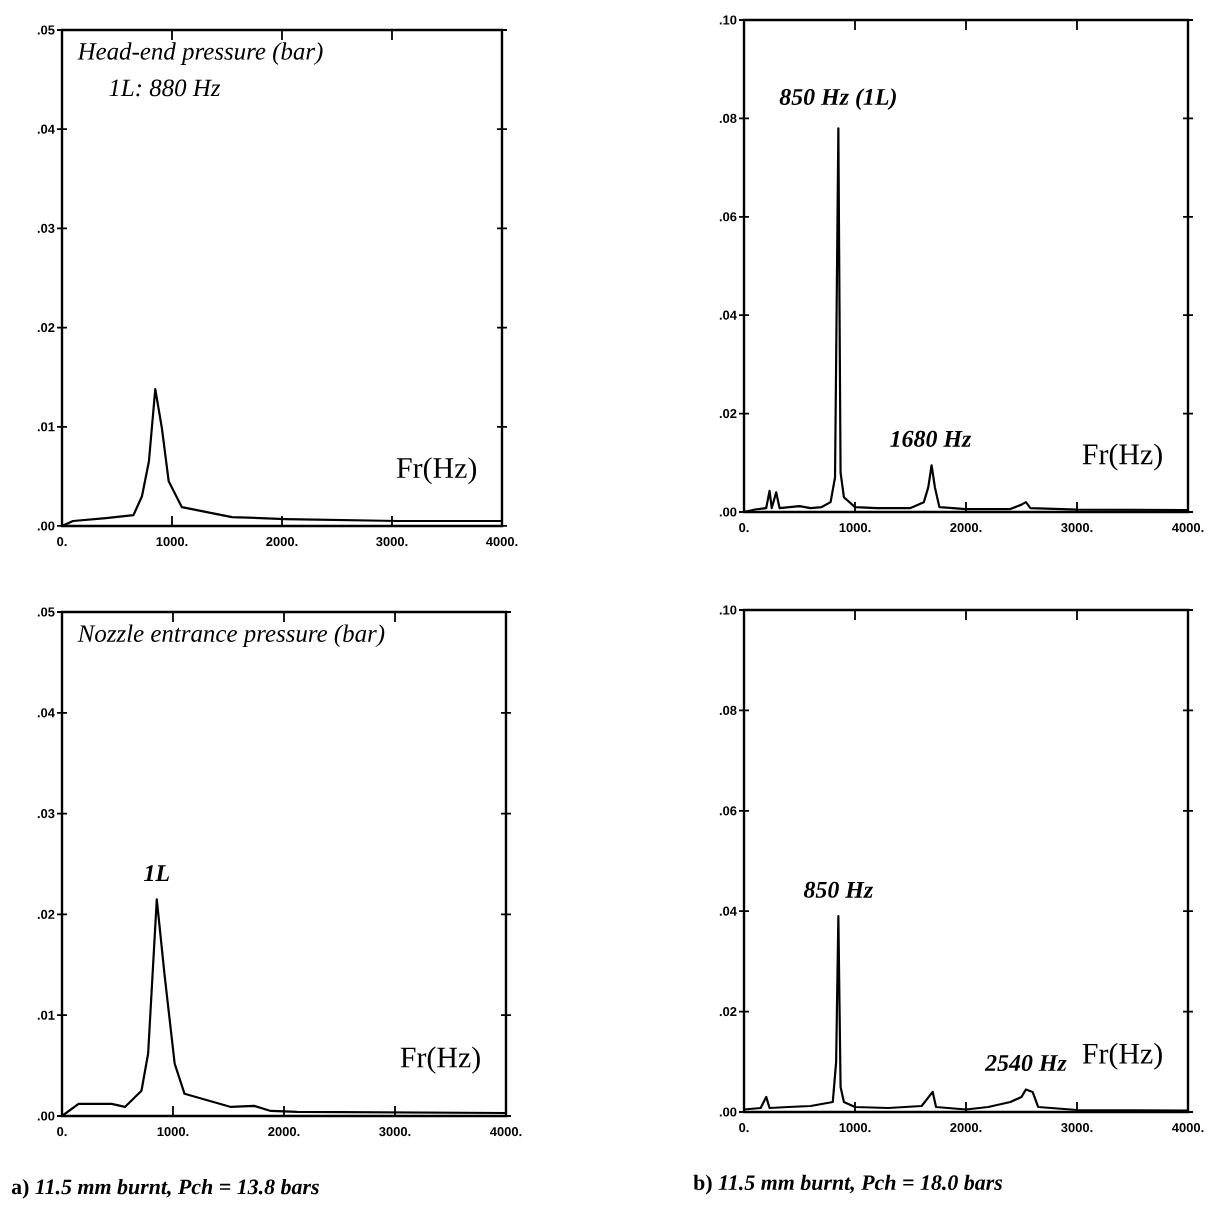  What do you see at coordinates (165, 1188) in the screenshot?
I see `text: a) 11.5 mm burnt, Pch = 13.8 bars` at bounding box center [165, 1188].